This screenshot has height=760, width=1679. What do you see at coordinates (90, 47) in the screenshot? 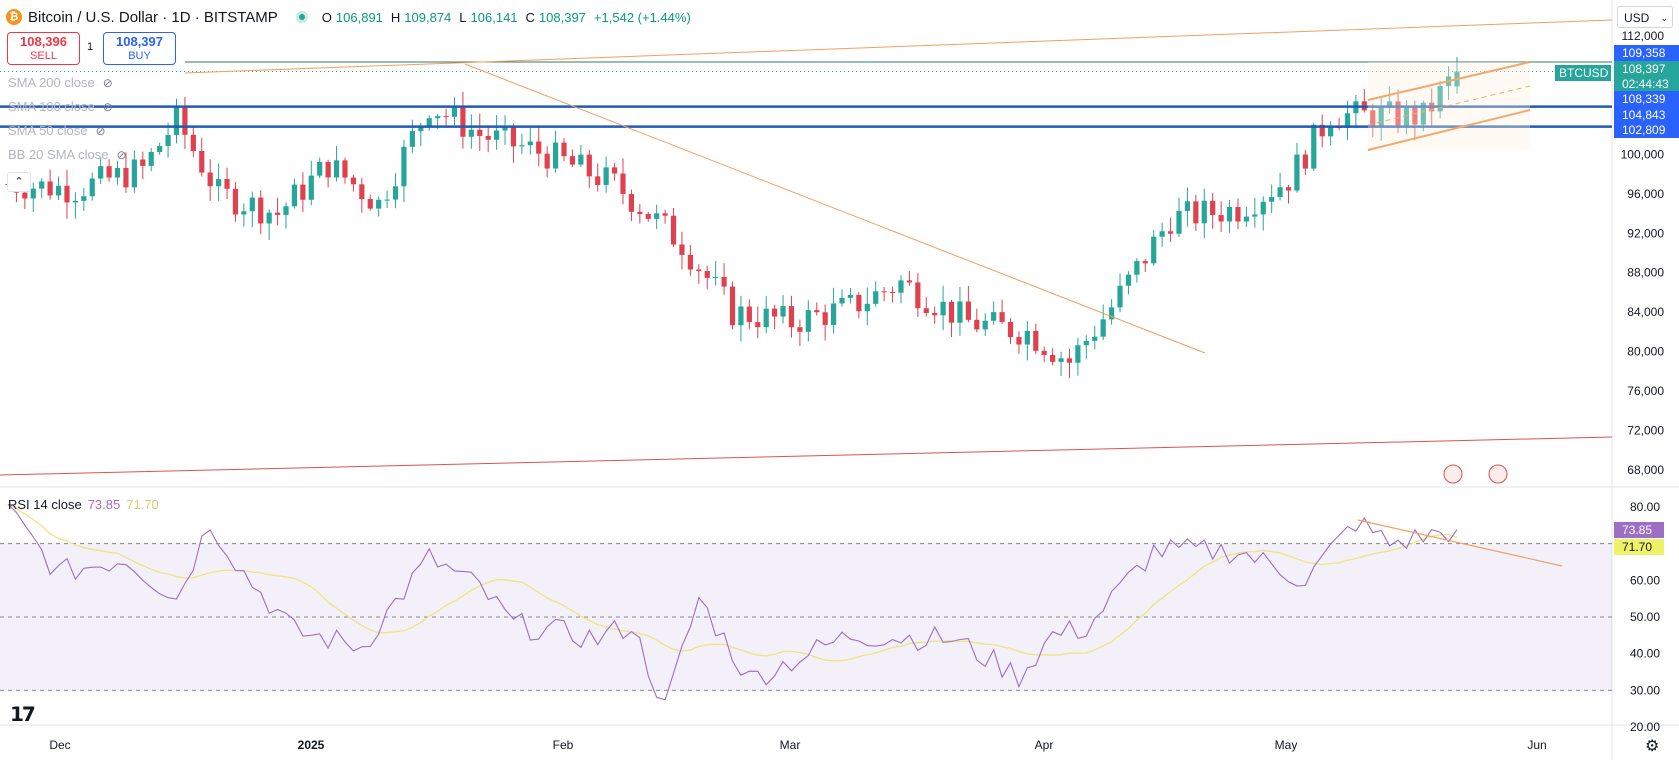
I see `spread-value: 1` at bounding box center [90, 47].